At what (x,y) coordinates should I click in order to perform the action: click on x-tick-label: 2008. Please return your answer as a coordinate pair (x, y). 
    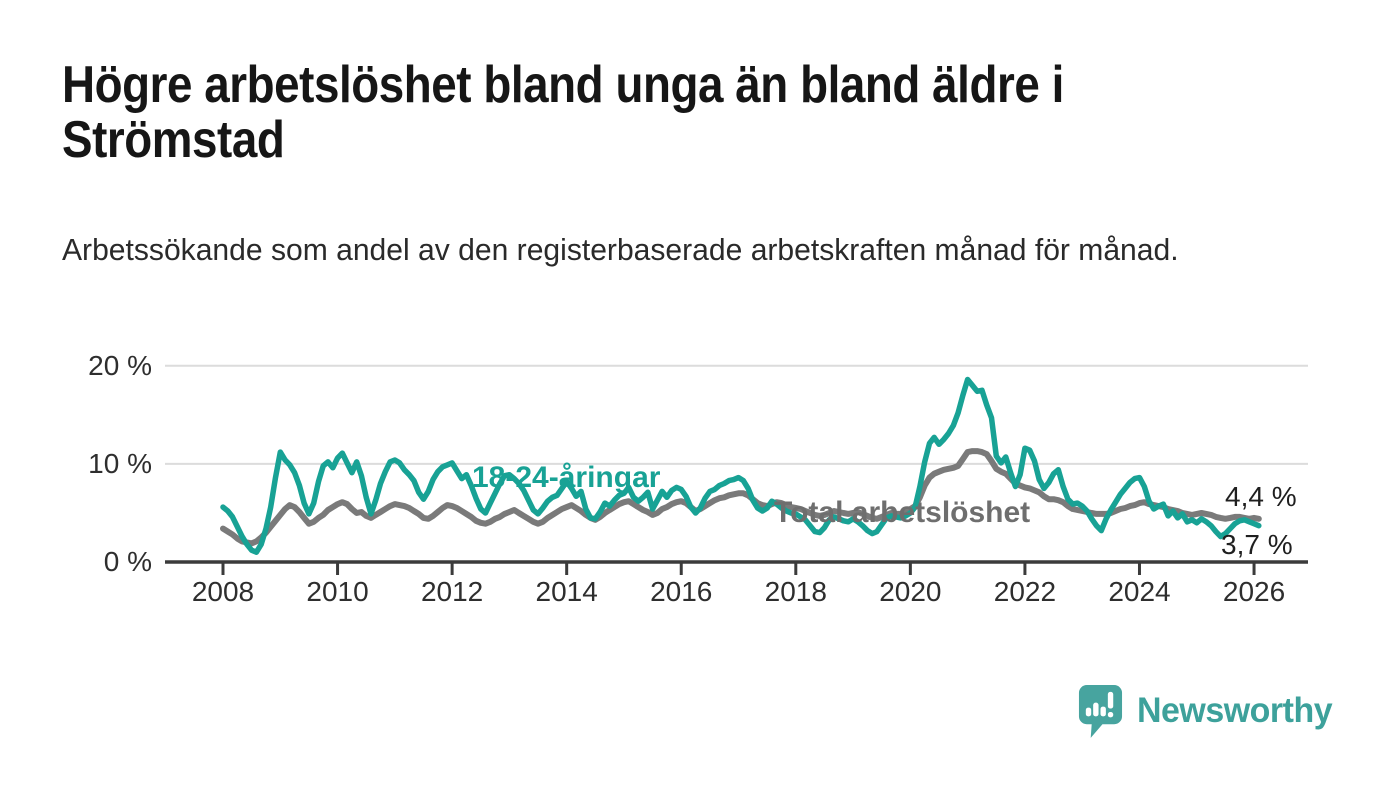
    Looking at the image, I should click on (223, 591).